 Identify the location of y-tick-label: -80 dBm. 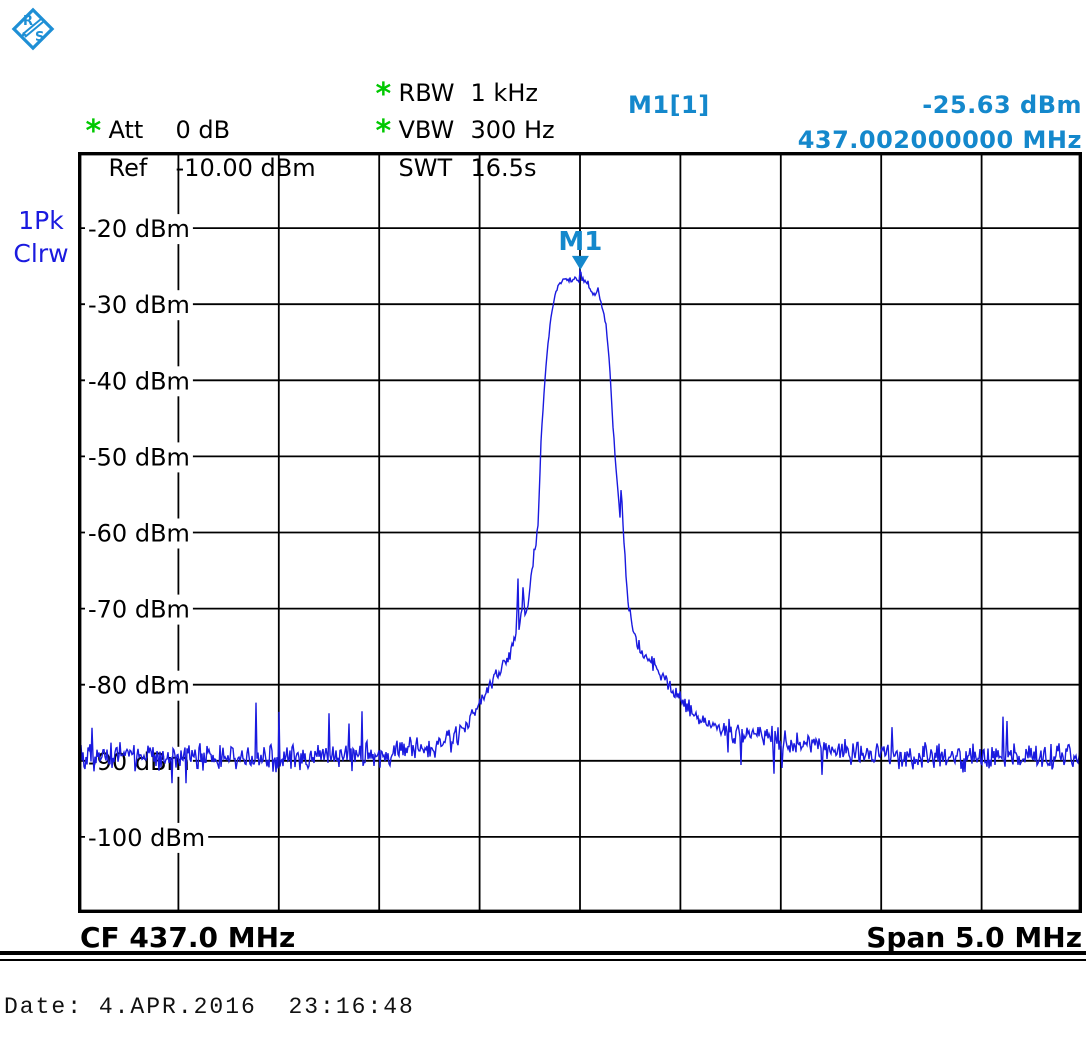
(139, 686).